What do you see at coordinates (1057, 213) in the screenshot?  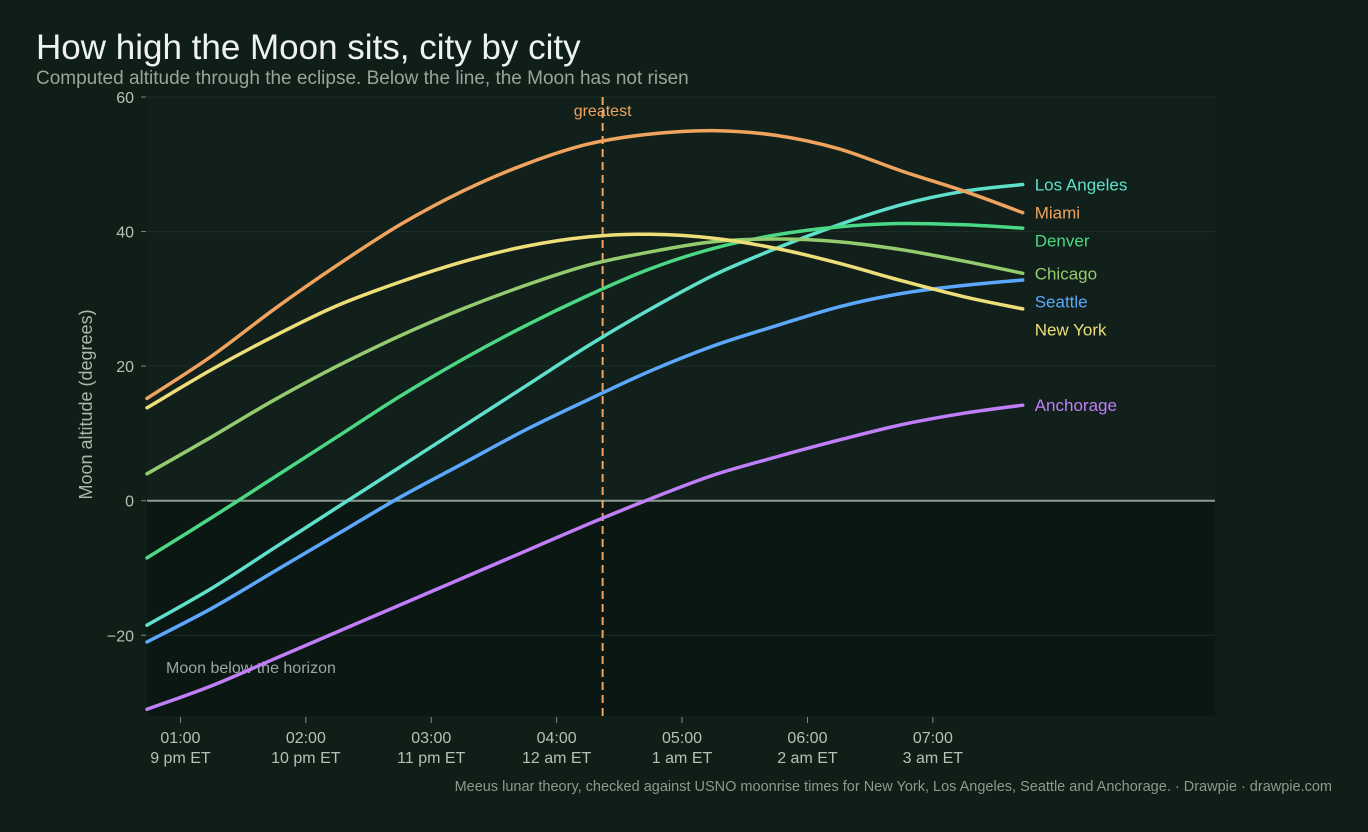 I see `series-label-miami: Miami` at bounding box center [1057, 213].